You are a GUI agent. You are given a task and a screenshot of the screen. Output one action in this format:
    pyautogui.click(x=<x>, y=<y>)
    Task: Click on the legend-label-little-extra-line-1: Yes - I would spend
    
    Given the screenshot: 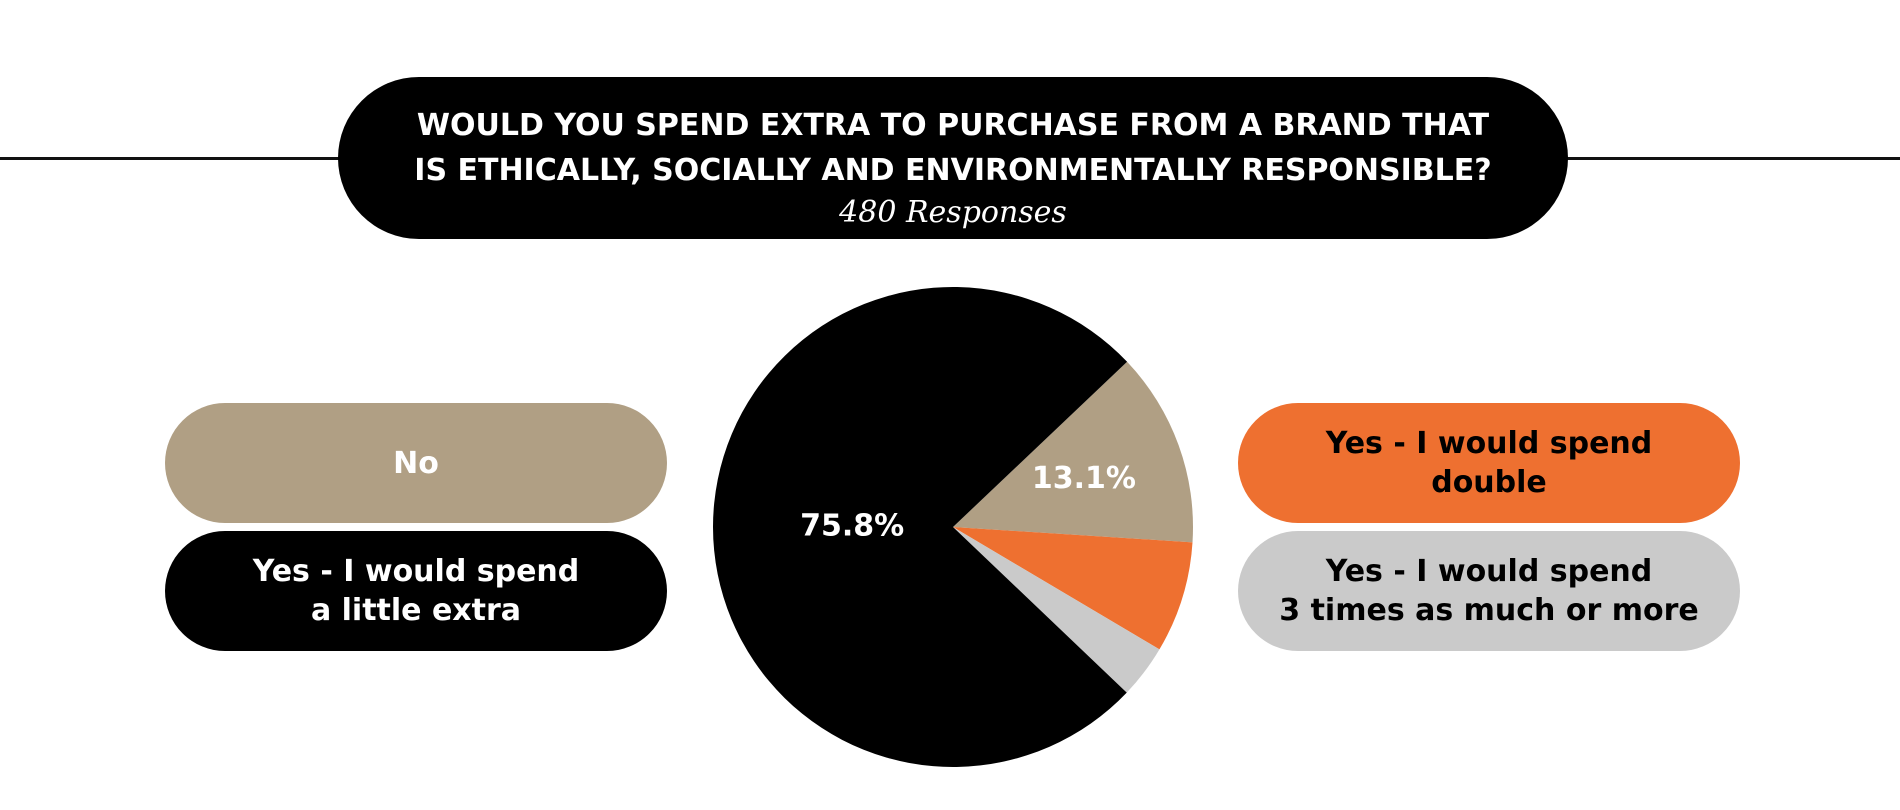 What is the action you would take?
    pyautogui.click(x=416, y=571)
    